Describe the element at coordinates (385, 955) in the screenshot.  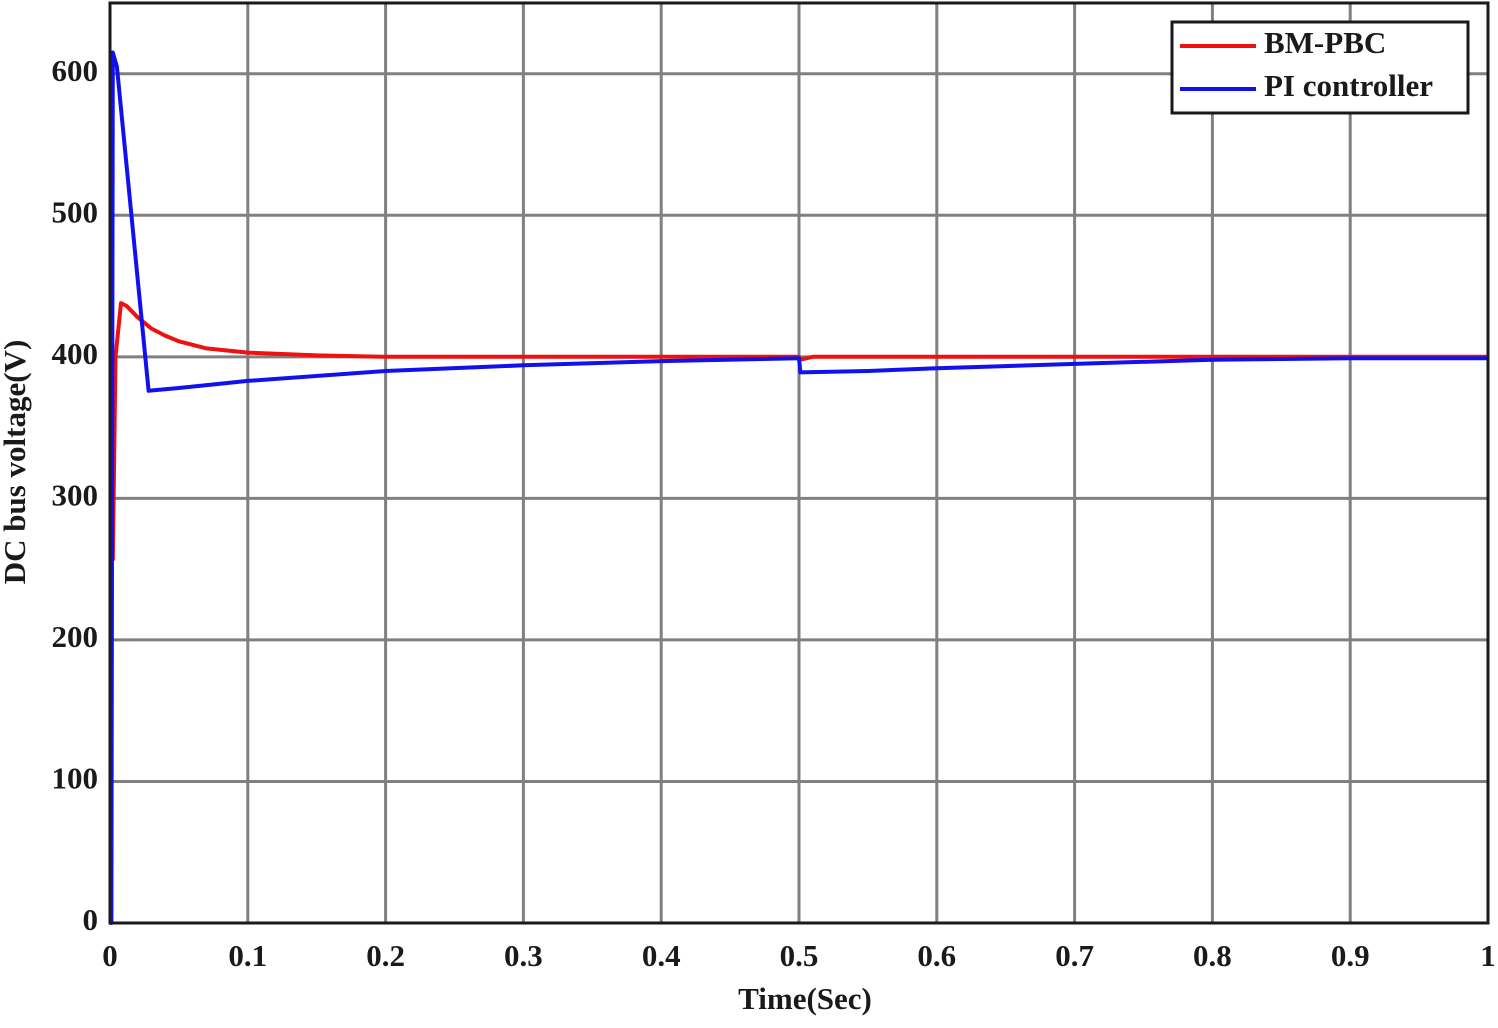
I see `x-tick-label: 0.2` at that location.